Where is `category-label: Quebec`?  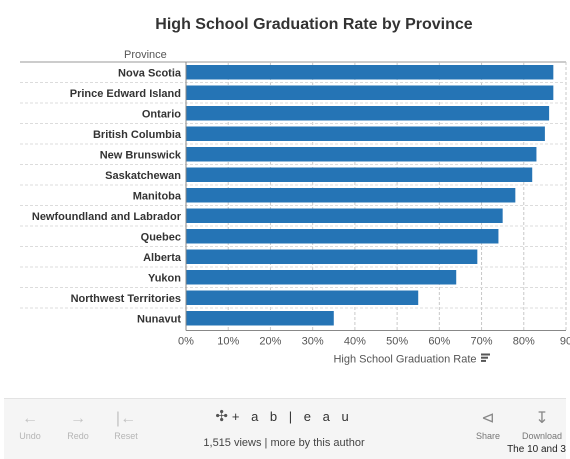 category-label: Quebec is located at coordinates (161, 237).